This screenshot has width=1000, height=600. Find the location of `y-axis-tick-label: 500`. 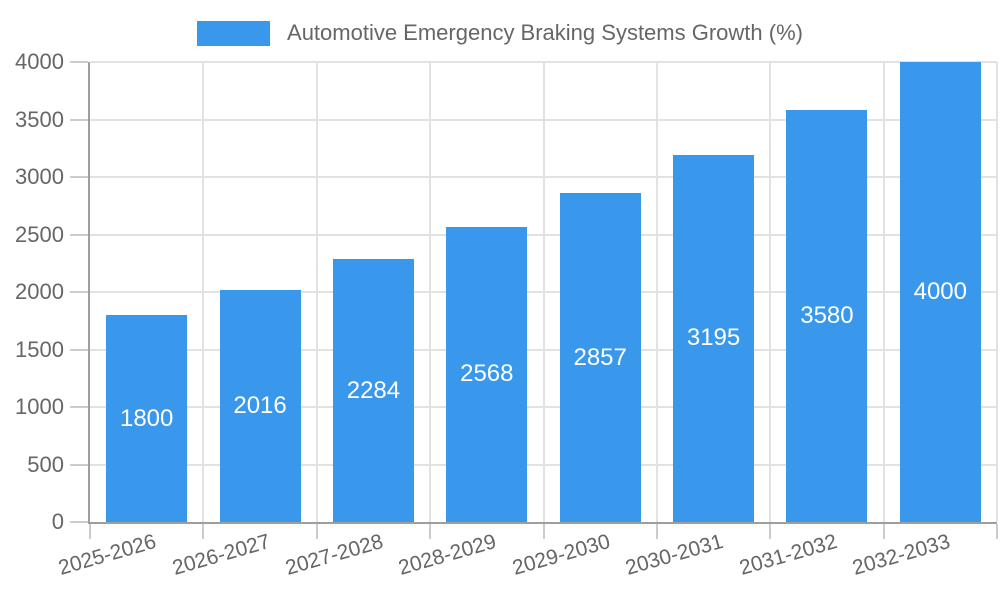

y-axis-tick-label: 500 is located at coordinates (45, 464).